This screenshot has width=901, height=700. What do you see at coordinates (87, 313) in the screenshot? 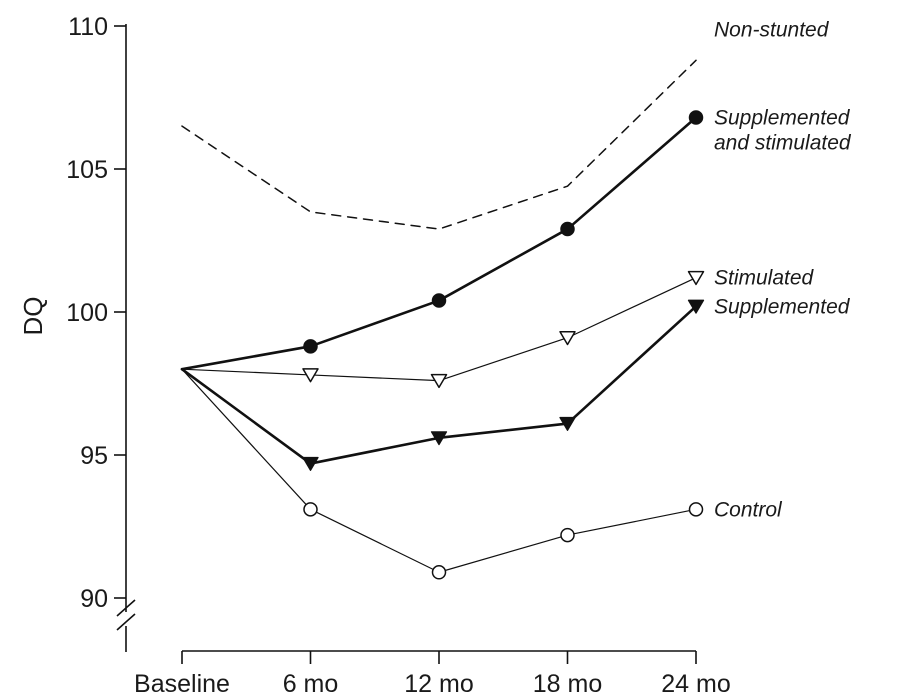
I see `y-tick-label: 100` at bounding box center [87, 313].